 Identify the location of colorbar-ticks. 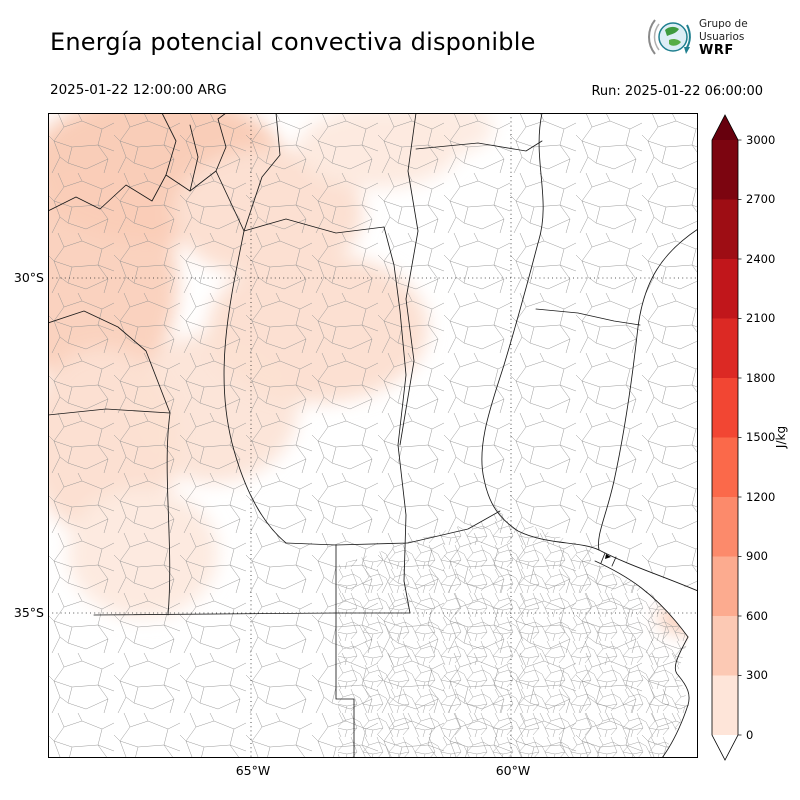
(740, 437).